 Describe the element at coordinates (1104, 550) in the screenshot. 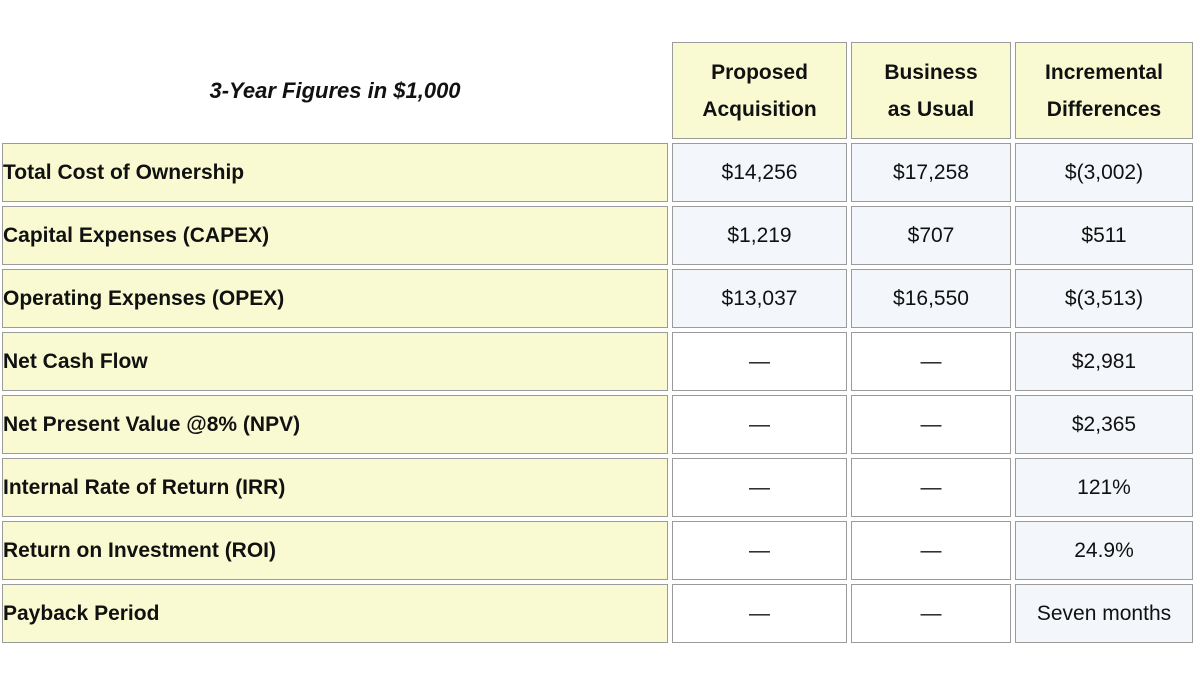

I see `value-cell-incremental: 24.9%` at that location.